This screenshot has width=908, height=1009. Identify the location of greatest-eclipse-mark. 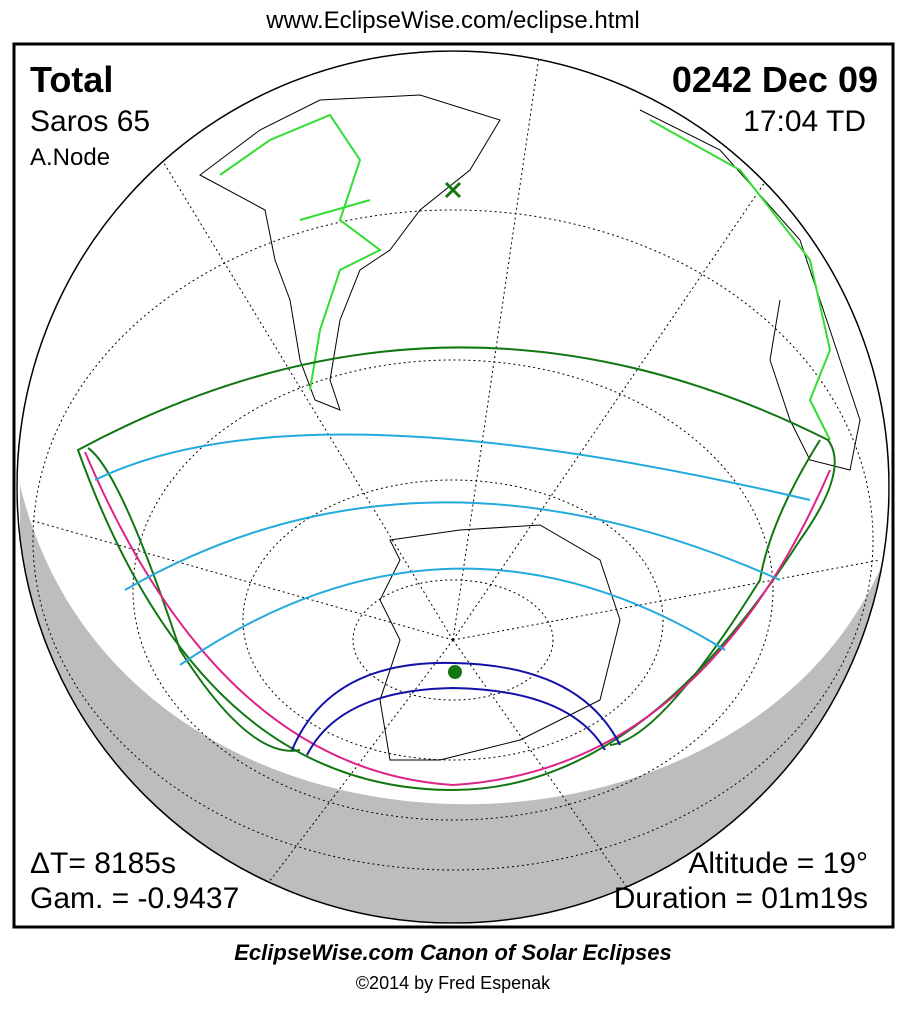
(455, 672).